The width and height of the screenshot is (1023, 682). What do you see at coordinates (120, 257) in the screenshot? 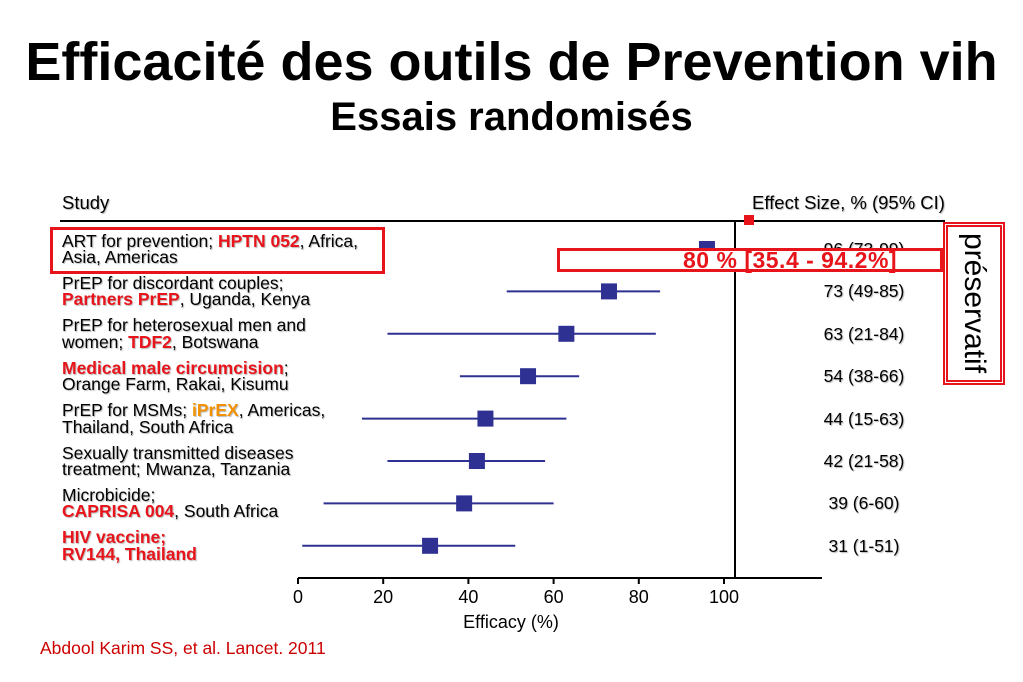
I see `study-label-text: Asia, Americas` at bounding box center [120, 257].